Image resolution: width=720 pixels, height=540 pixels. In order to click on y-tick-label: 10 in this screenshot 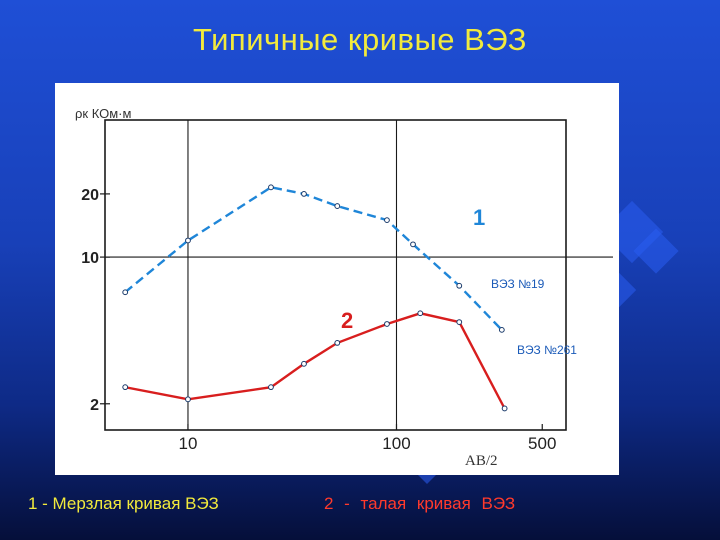, I will do `click(90, 258)`.